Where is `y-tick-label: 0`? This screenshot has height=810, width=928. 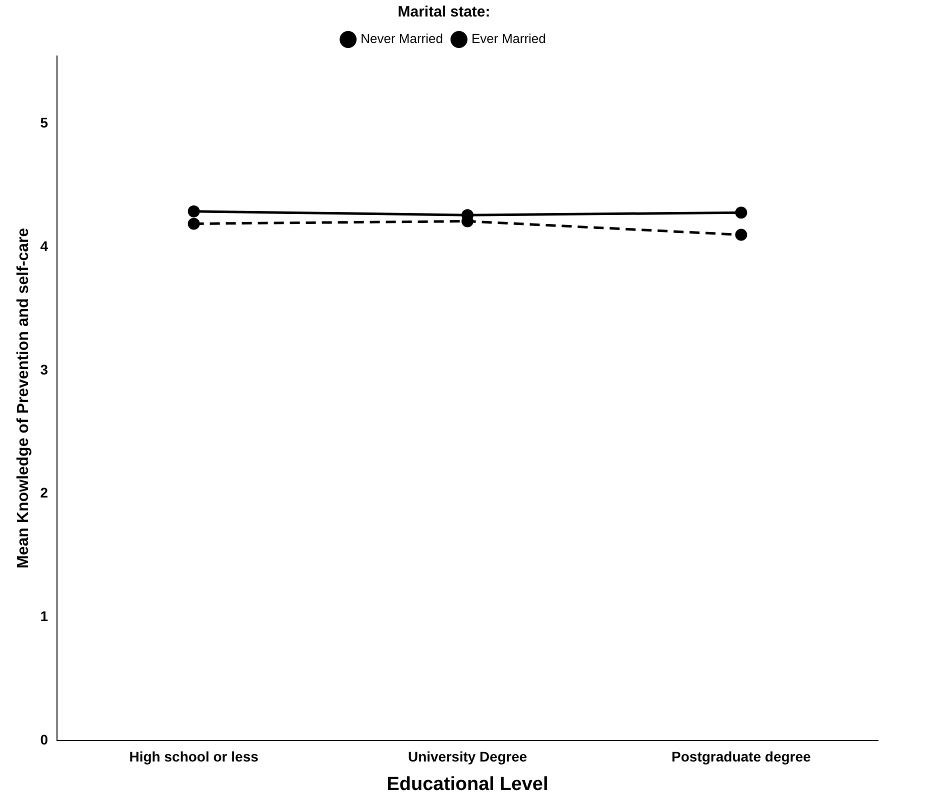
y-tick-label: 0 is located at coordinates (44, 739).